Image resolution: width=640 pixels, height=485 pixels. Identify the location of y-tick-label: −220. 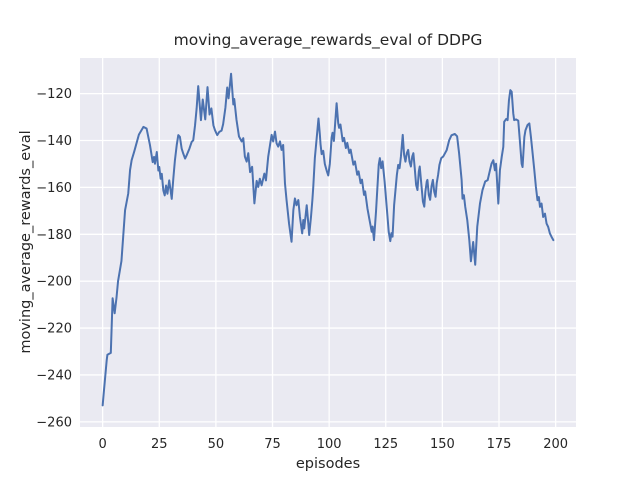
(54, 329).